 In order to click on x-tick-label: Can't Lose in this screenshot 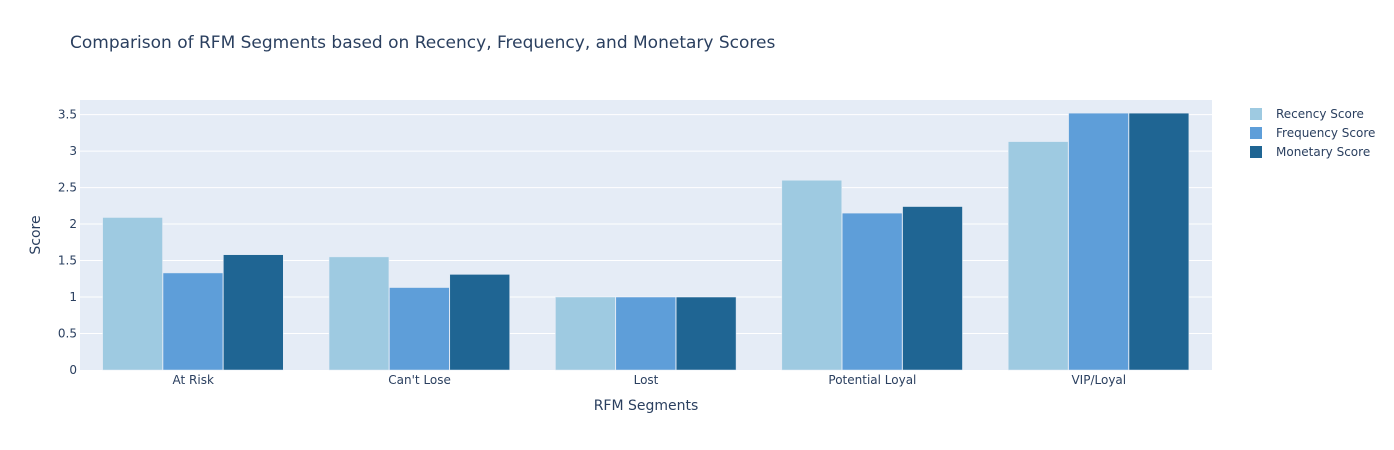, I will do `click(419, 380)`.